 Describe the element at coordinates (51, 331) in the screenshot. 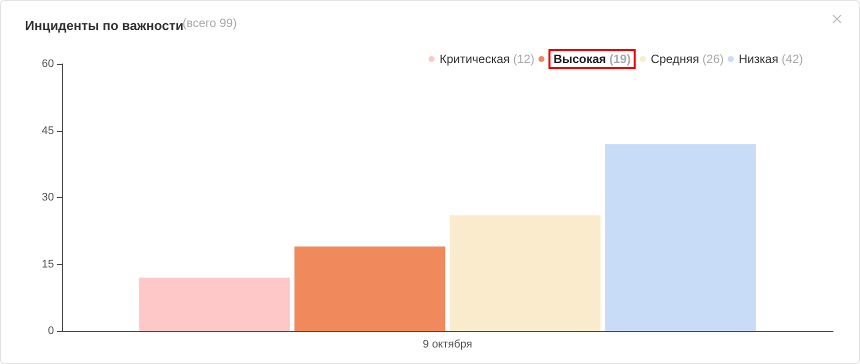

I see `y-tick-label: 0` at that location.